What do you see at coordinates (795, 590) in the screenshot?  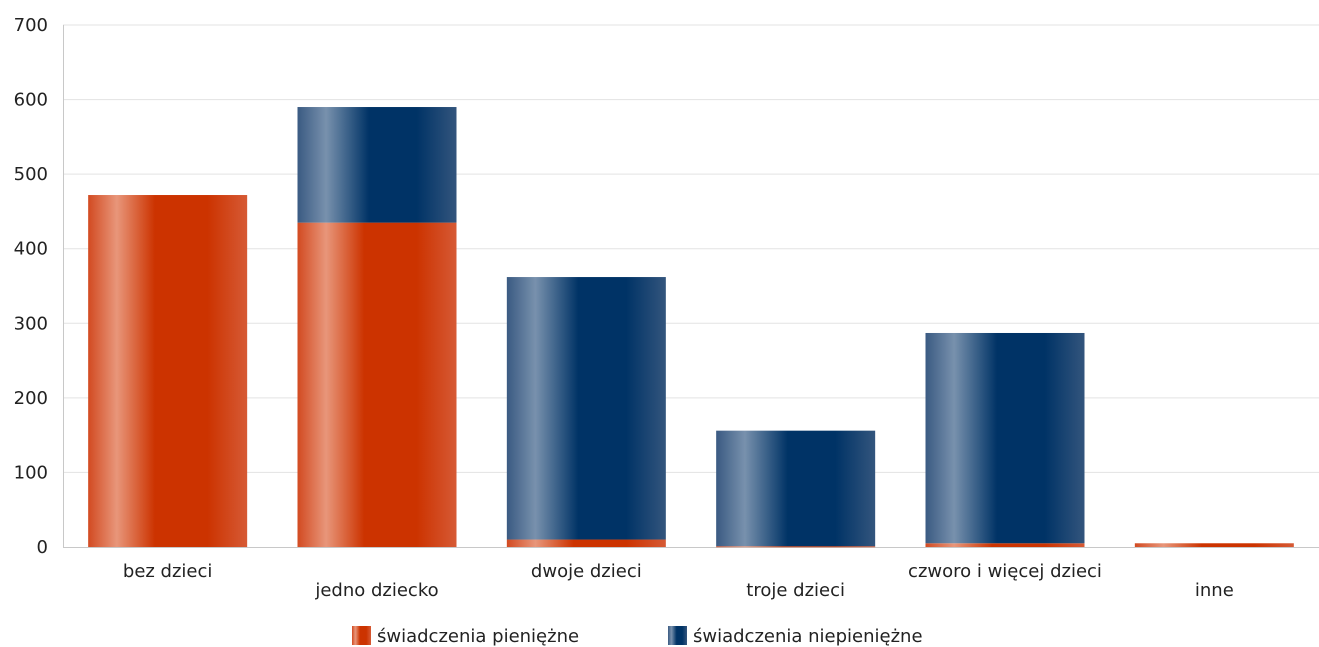 I see `x-category-label: troje dzieci` at bounding box center [795, 590].